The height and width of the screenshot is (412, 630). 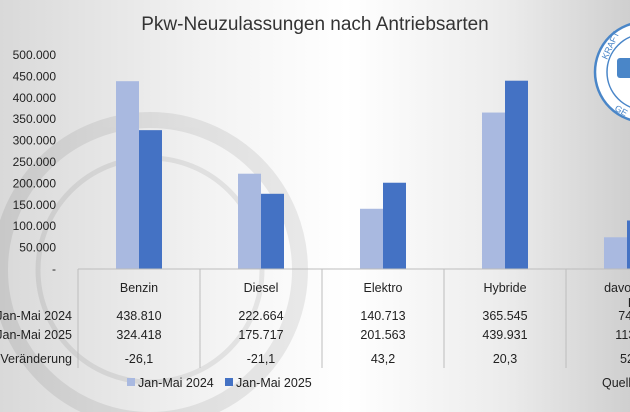 I want to click on y-tick-label: 100.000, so click(x=35, y=226).